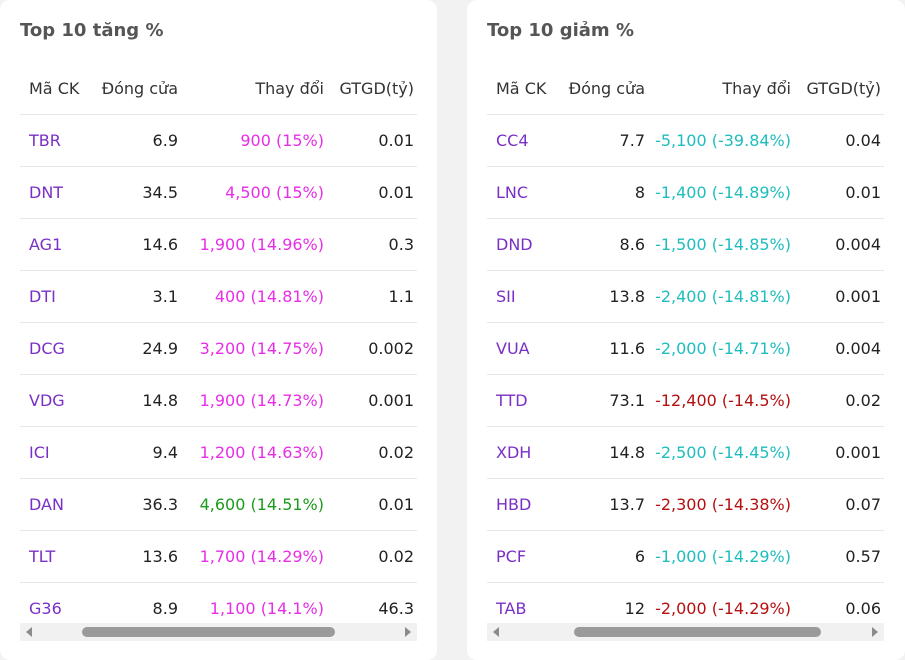 The height and width of the screenshot is (660, 905). What do you see at coordinates (218, 193) in the screenshot?
I see `table-row: DNT 34.5 4,500 (15%) 0.01` at bounding box center [218, 193].